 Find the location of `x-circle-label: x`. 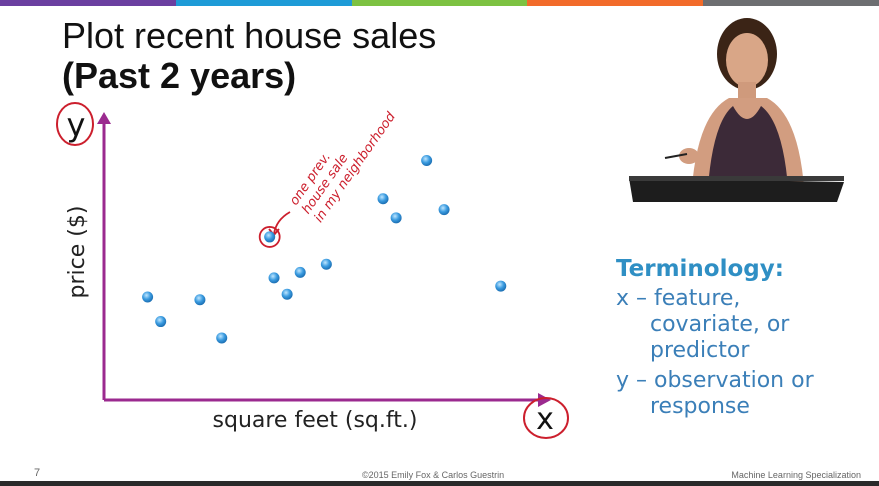

x-circle-label: x is located at coordinates (545, 419).